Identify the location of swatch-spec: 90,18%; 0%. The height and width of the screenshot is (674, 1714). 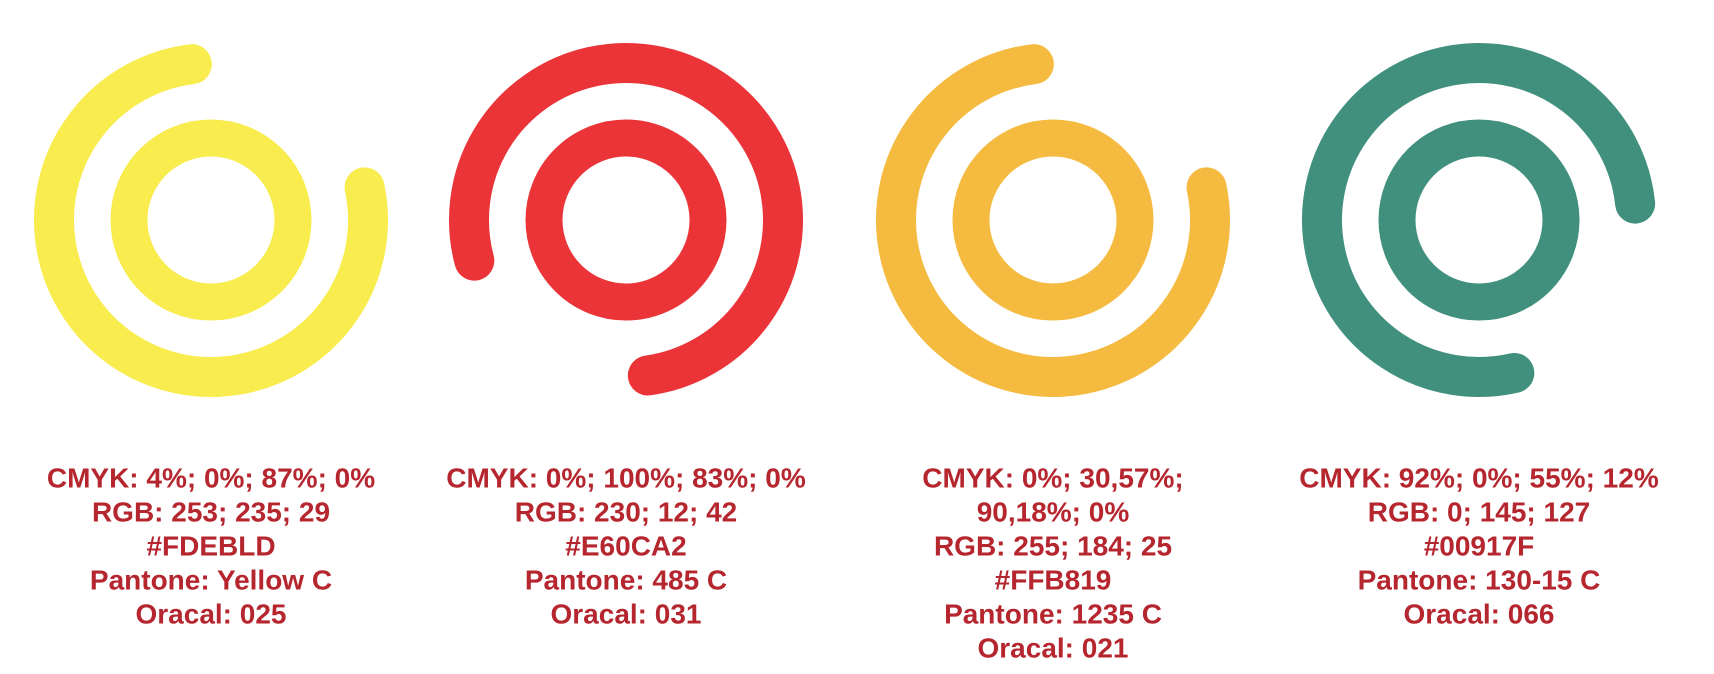
(1053, 511).